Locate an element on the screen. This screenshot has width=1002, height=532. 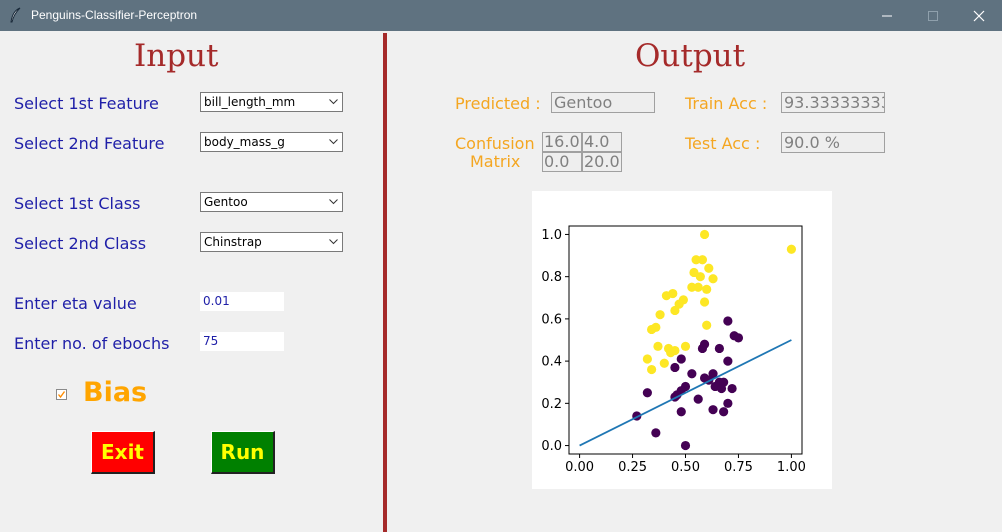
scatter-plot: 0.00 0.25 0.50 0.75 1.00 0.0 0.2 0.4 0.6 0.8 1.0 is located at coordinates (673, 350).